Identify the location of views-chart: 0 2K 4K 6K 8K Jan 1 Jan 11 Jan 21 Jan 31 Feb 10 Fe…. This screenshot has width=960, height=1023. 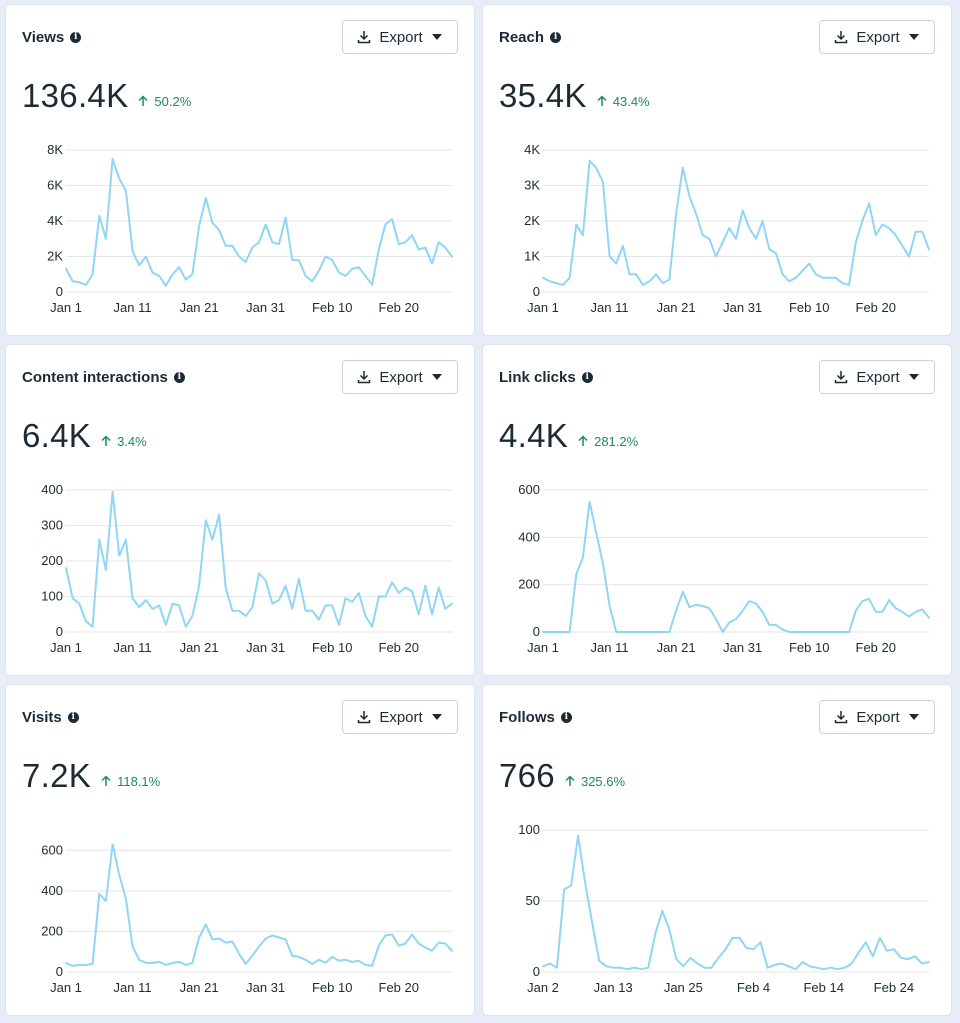
(250, 228).